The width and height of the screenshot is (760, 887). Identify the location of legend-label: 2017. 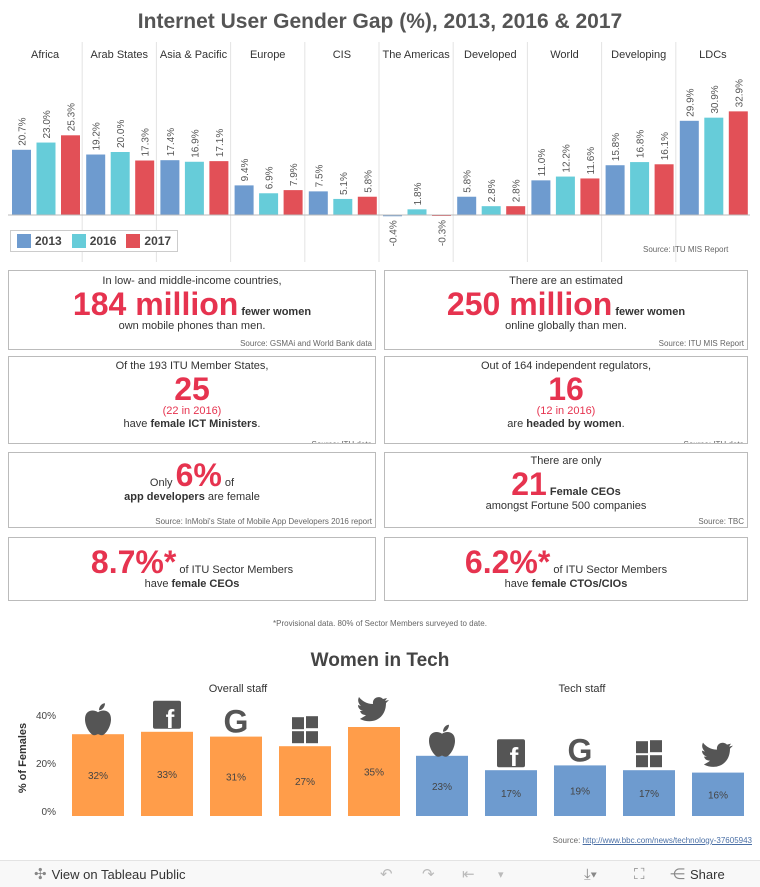
(158, 241).